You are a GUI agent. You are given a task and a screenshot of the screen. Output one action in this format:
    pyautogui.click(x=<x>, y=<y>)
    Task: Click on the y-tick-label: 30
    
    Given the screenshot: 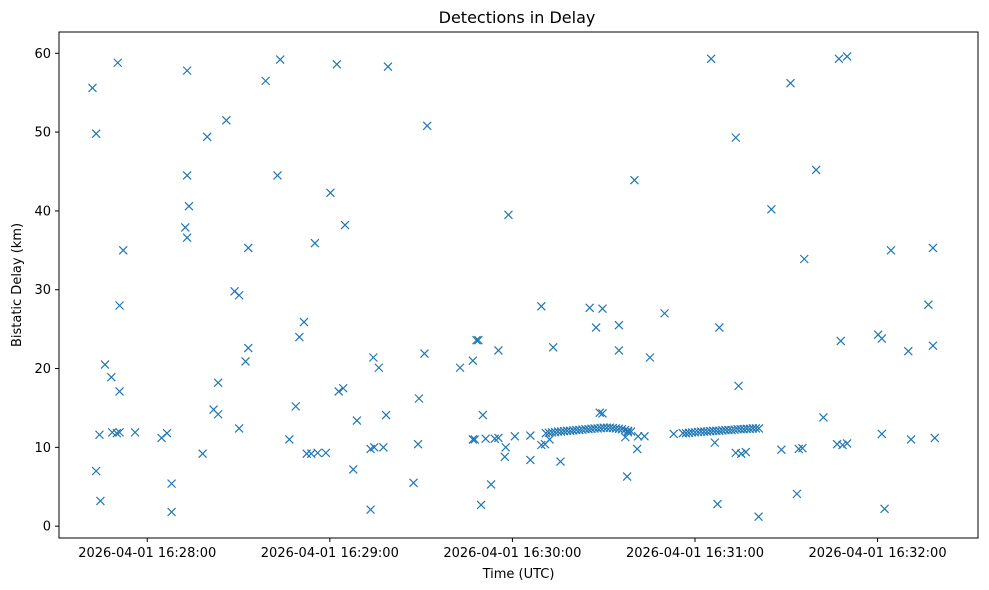 What is the action you would take?
    pyautogui.click(x=42, y=290)
    